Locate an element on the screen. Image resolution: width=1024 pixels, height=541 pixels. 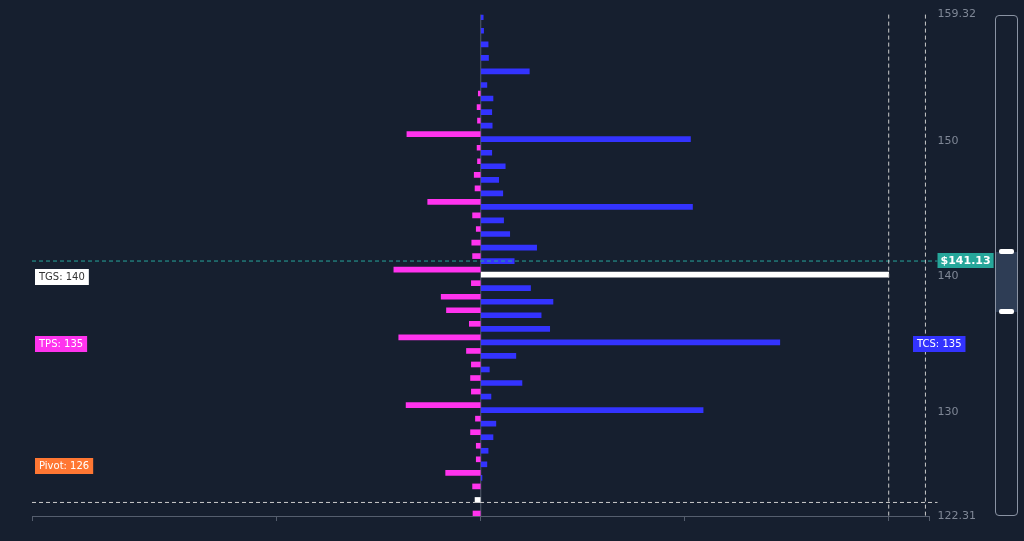
text: TCS: 135 is located at coordinates (939, 343).